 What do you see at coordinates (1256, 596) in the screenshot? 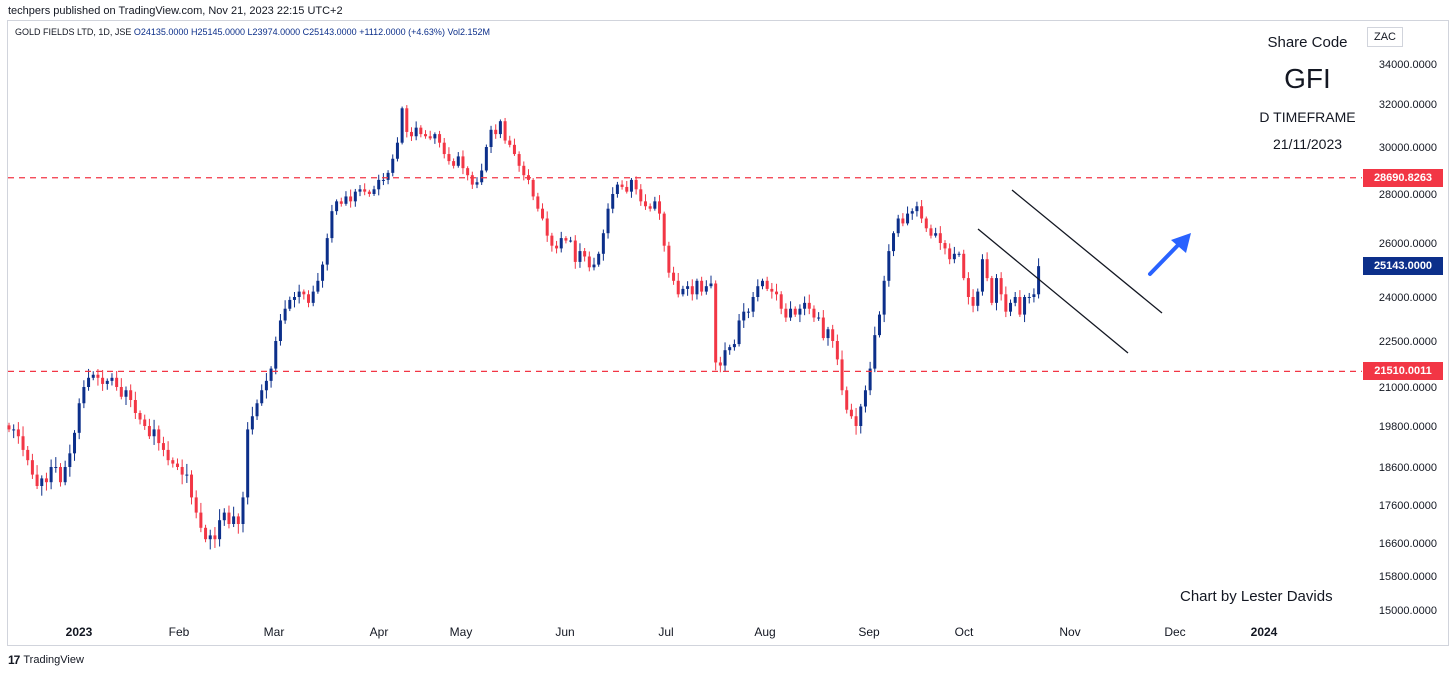
I see `credit-label: Chart by Lester Davids` at bounding box center [1256, 596].